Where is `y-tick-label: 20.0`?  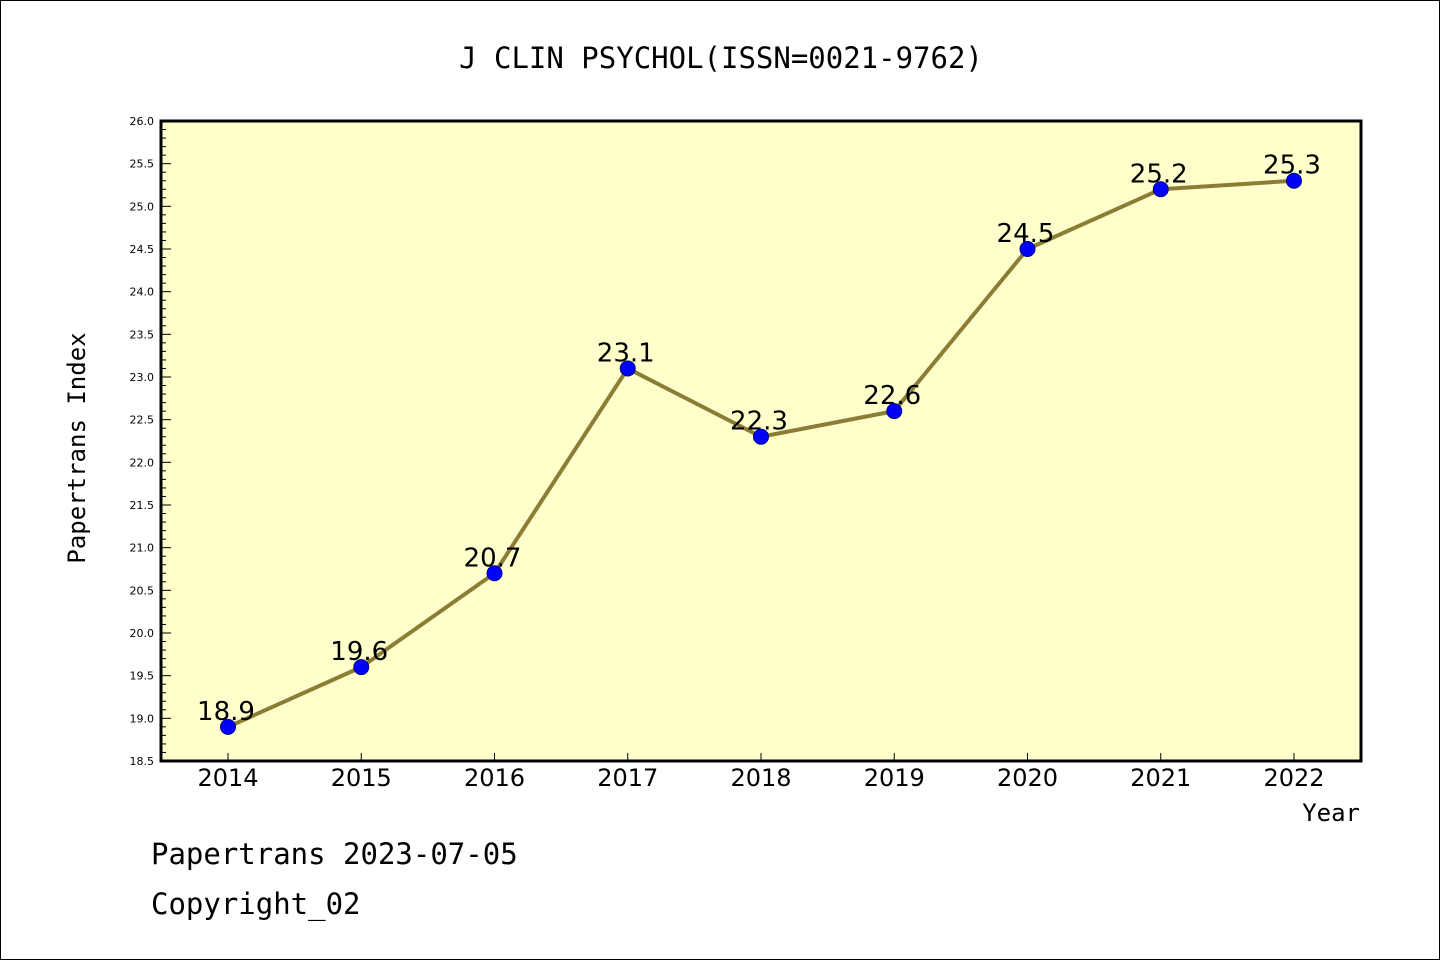
y-tick-label: 20.0 is located at coordinates (142, 633).